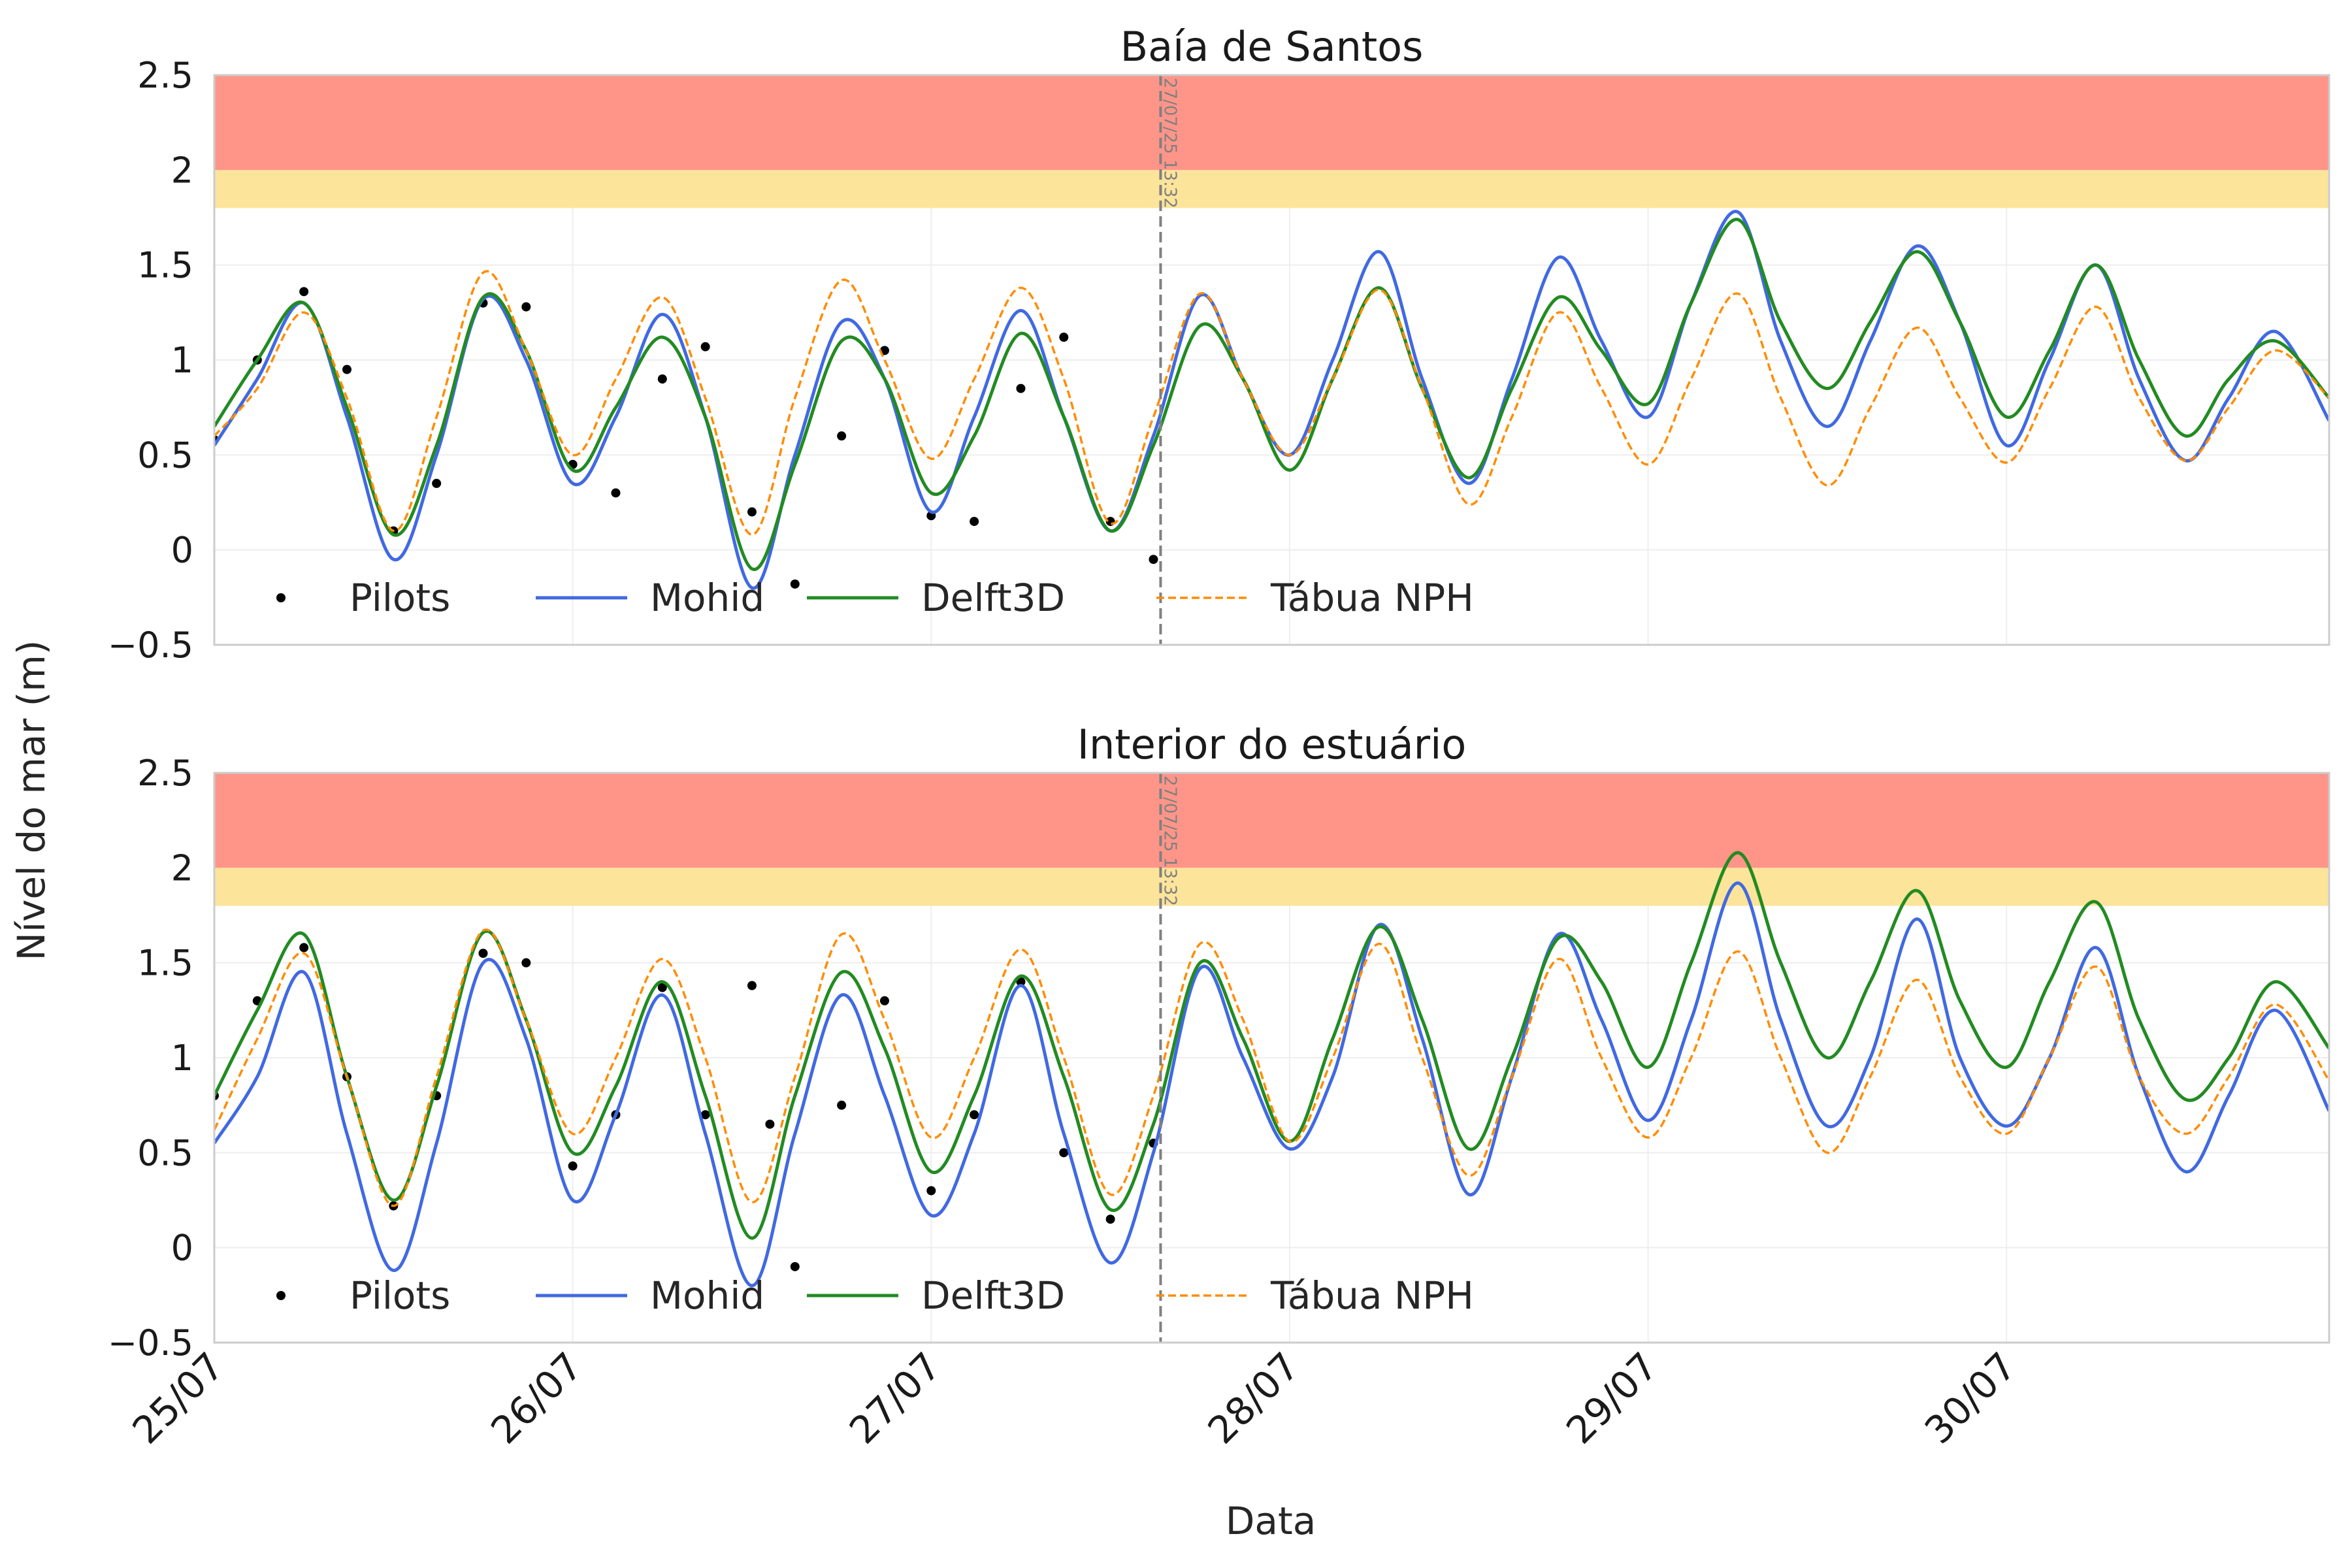  Describe the element at coordinates (1612, 1398) in the screenshot. I see `x-tick-label: 29/07` at that location.